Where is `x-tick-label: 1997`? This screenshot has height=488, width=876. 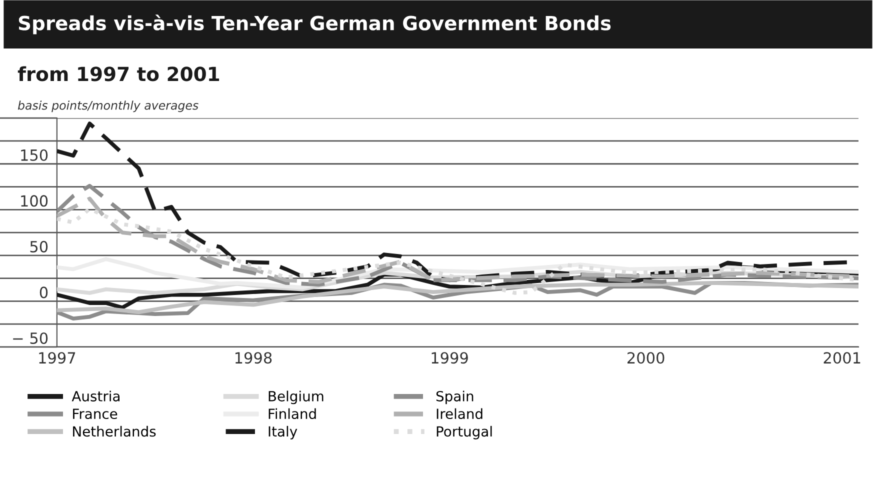 x-tick-label: 1997 is located at coordinates (57, 358).